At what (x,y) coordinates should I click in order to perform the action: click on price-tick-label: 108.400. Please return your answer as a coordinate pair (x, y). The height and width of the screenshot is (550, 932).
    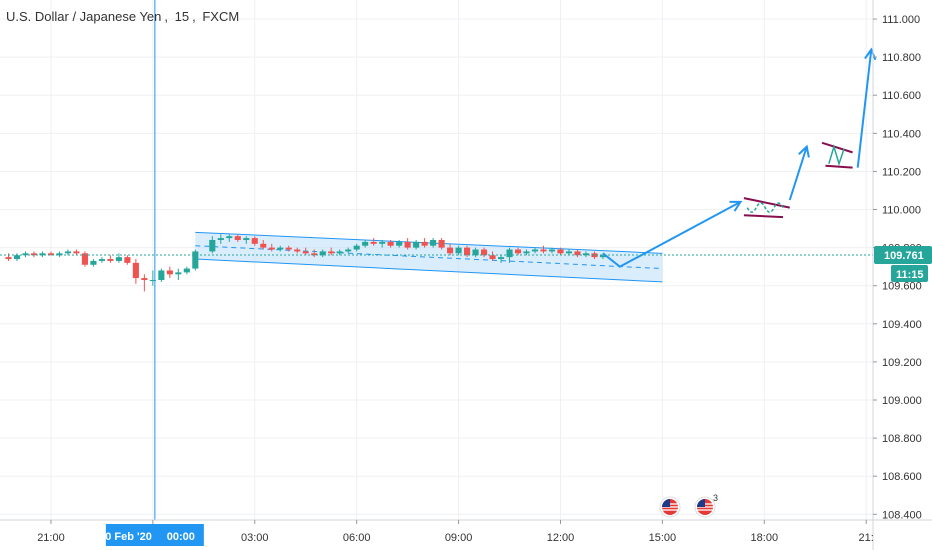
    Looking at the image, I should click on (902, 515).